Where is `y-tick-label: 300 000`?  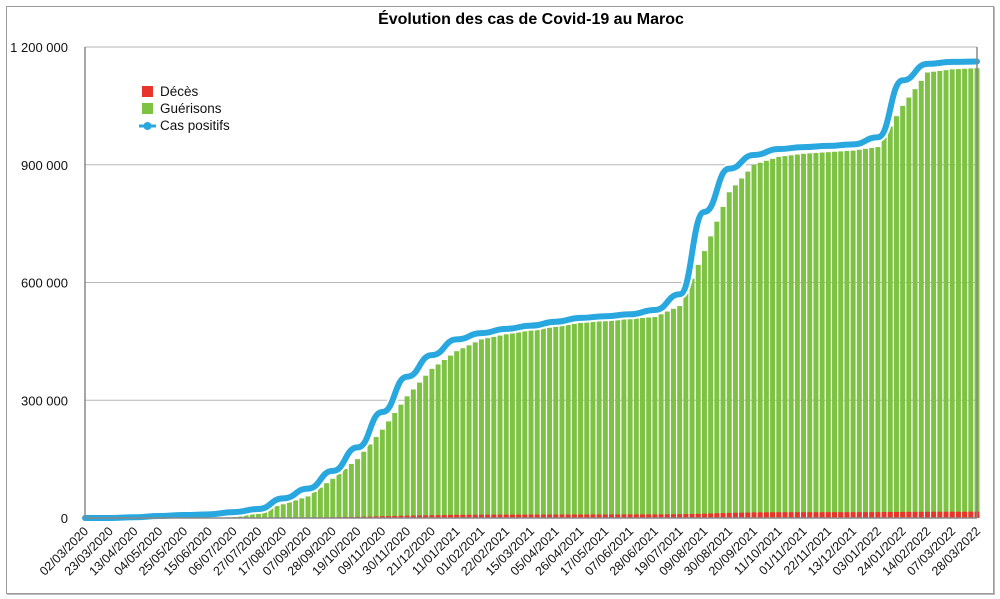
y-tick-label: 300 000 is located at coordinates (44, 400).